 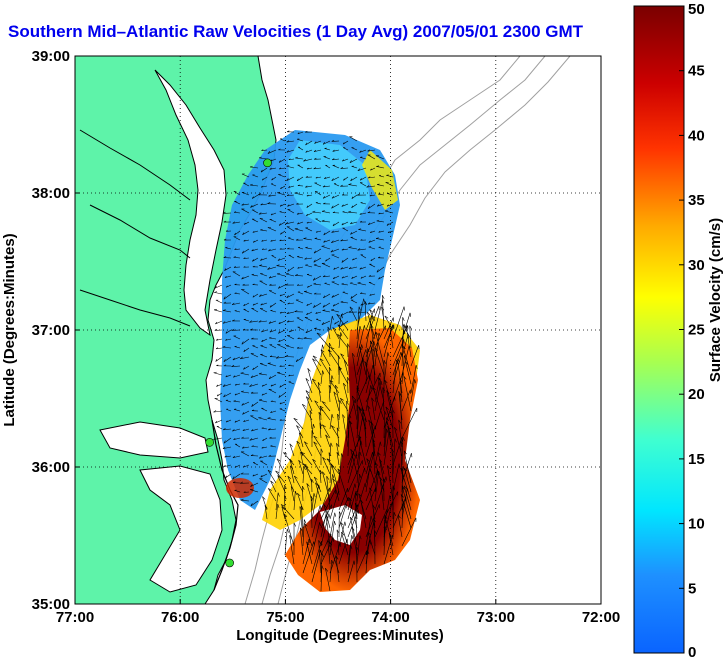 I want to click on y-tick-label: 38:00, so click(x=51, y=193).